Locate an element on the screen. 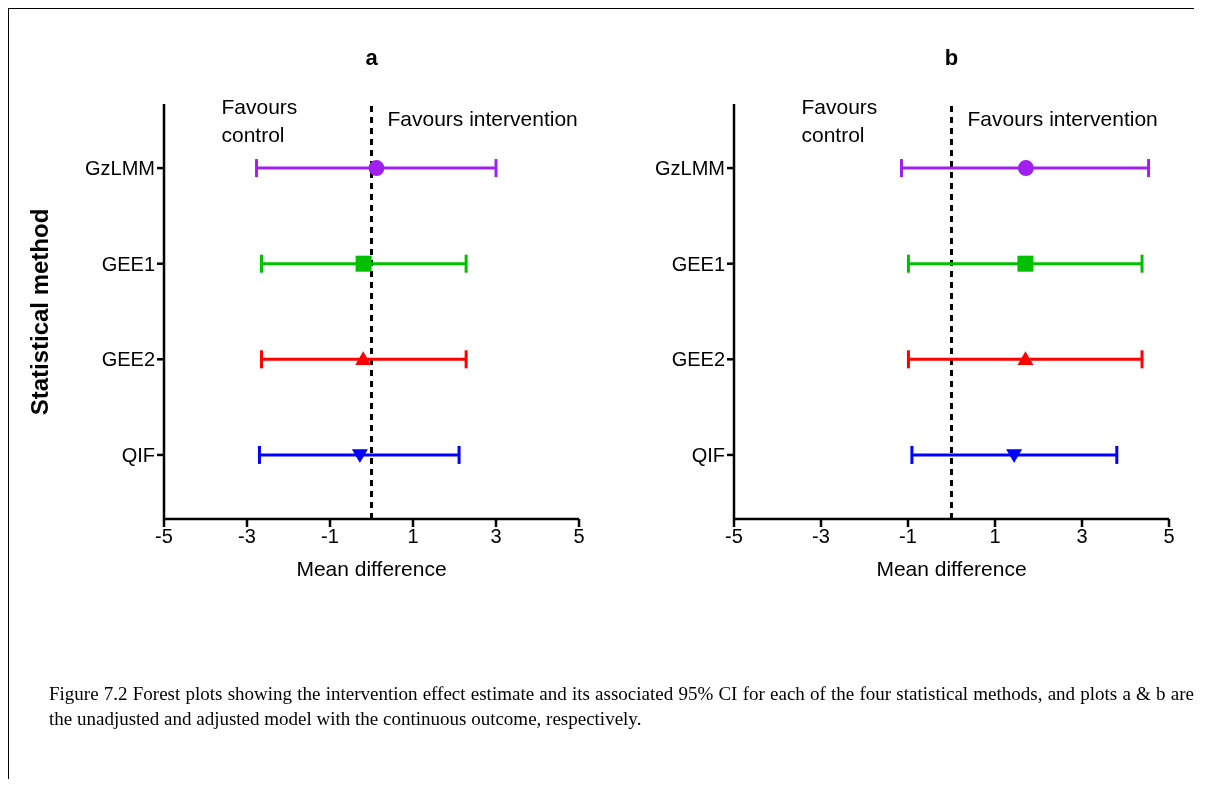 Image resolution: width=1205 pixels, height=794 pixels. chart-title: b is located at coordinates (951, 58).